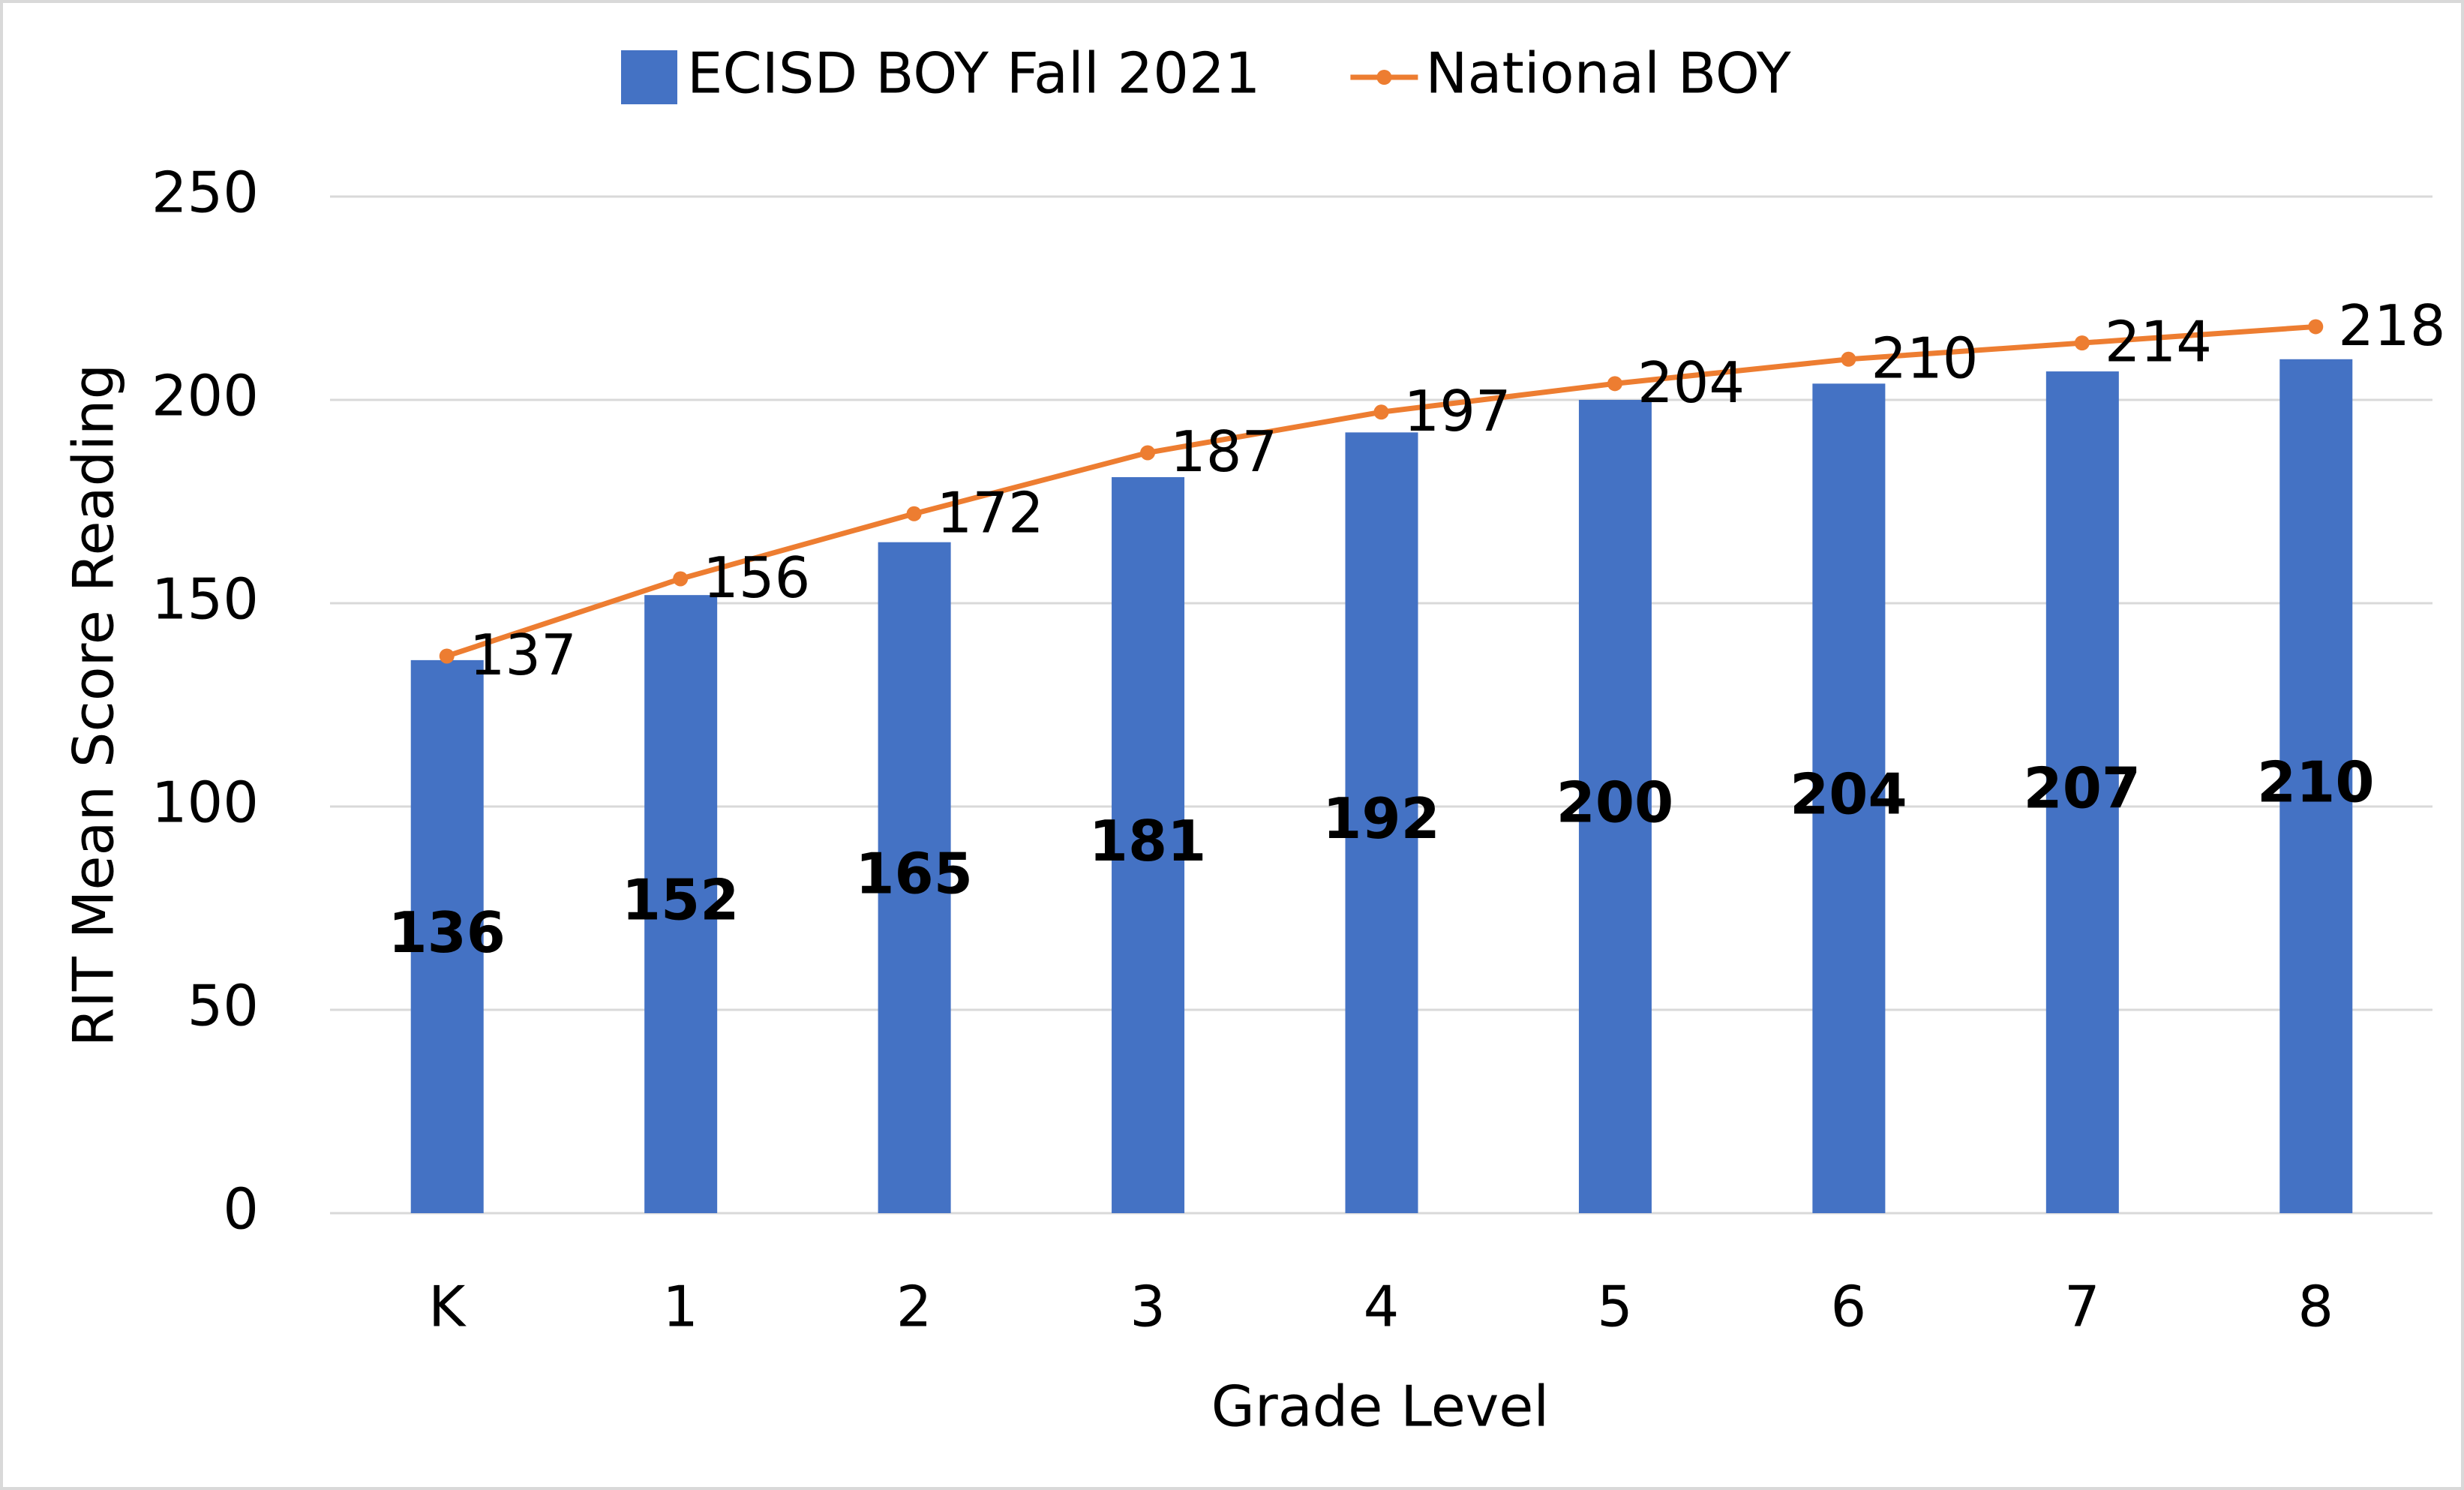 This screenshot has width=2464, height=1490. Describe the element at coordinates (1848, 795) in the screenshot. I see `bar-value-label: 204` at that location.